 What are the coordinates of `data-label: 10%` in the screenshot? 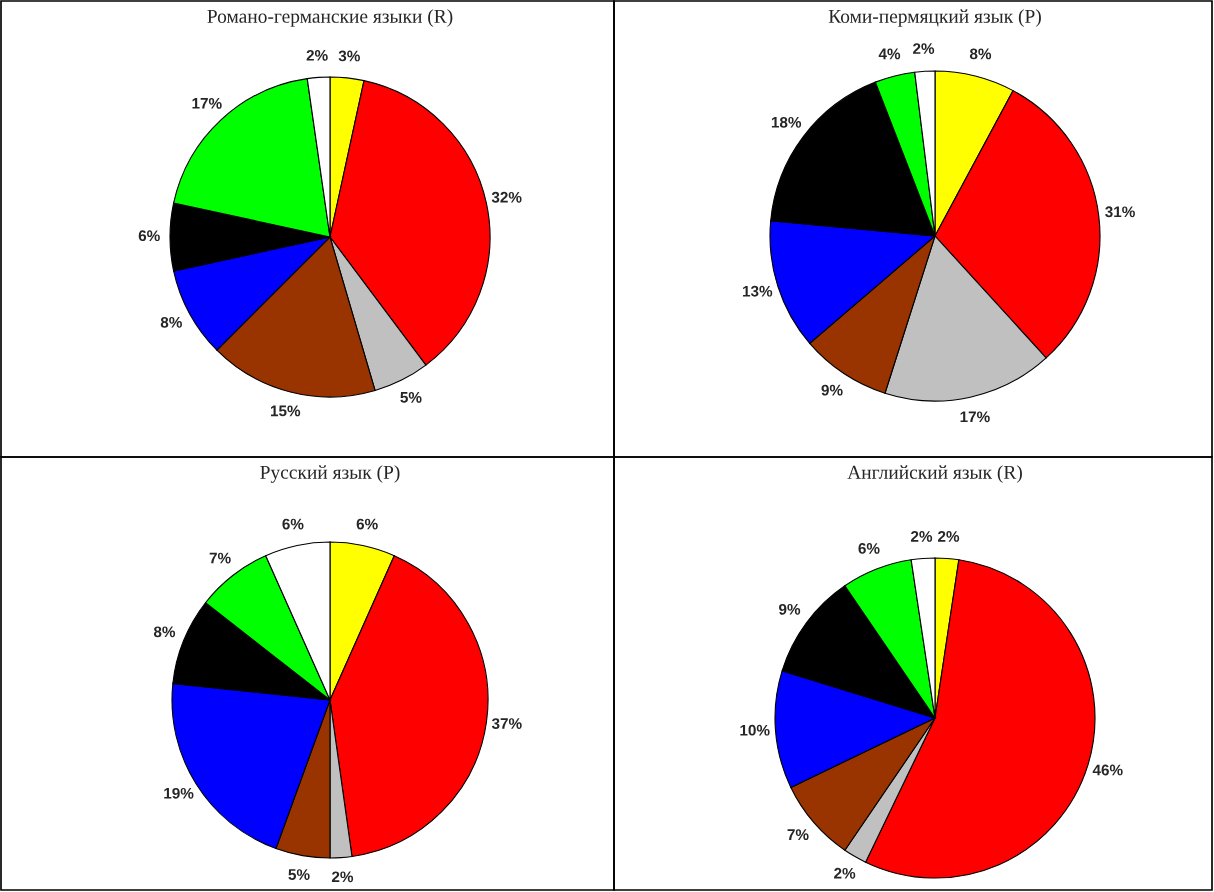 It's located at (755, 730).